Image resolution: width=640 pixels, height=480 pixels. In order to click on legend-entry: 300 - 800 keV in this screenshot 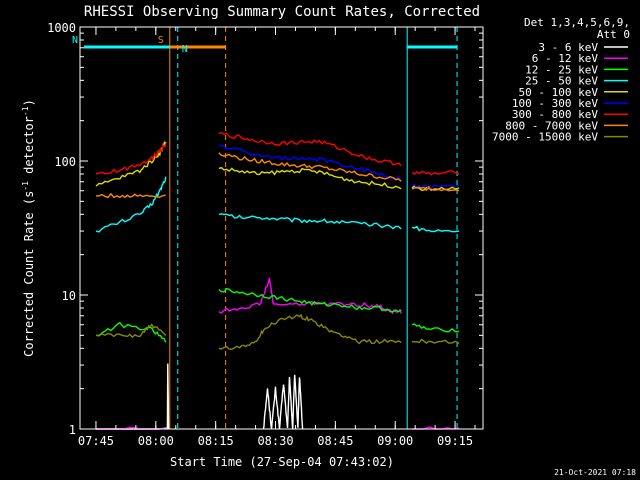, I will do `click(555, 114)`.